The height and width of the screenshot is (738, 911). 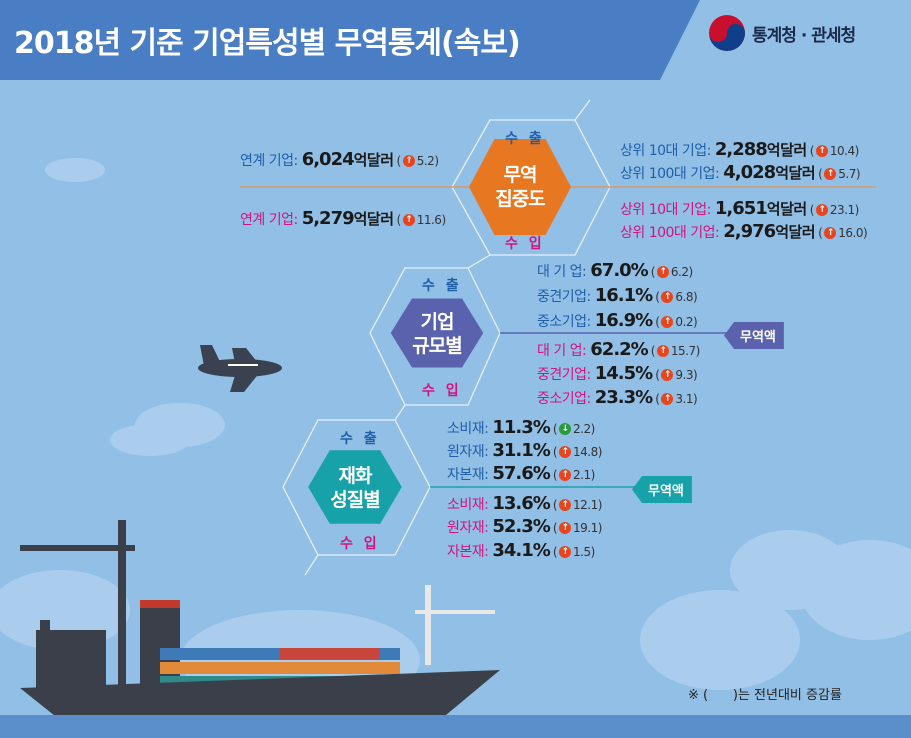 I want to click on change-value: 1.5, so click(x=582, y=552).